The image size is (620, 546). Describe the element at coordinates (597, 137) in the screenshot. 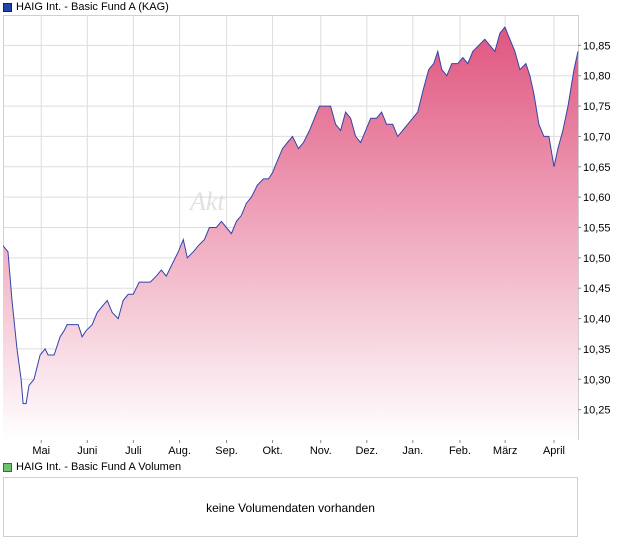

I see `y-tick-label: 10,70` at that location.